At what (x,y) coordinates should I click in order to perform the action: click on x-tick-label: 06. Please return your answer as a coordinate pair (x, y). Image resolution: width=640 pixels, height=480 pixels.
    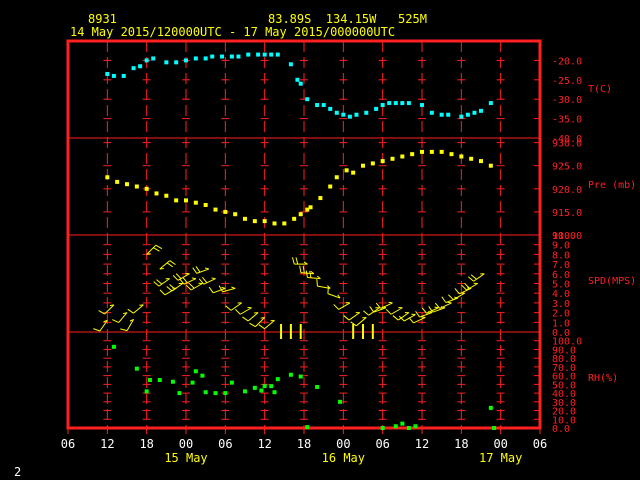
    Looking at the image, I should click on (540, 444).